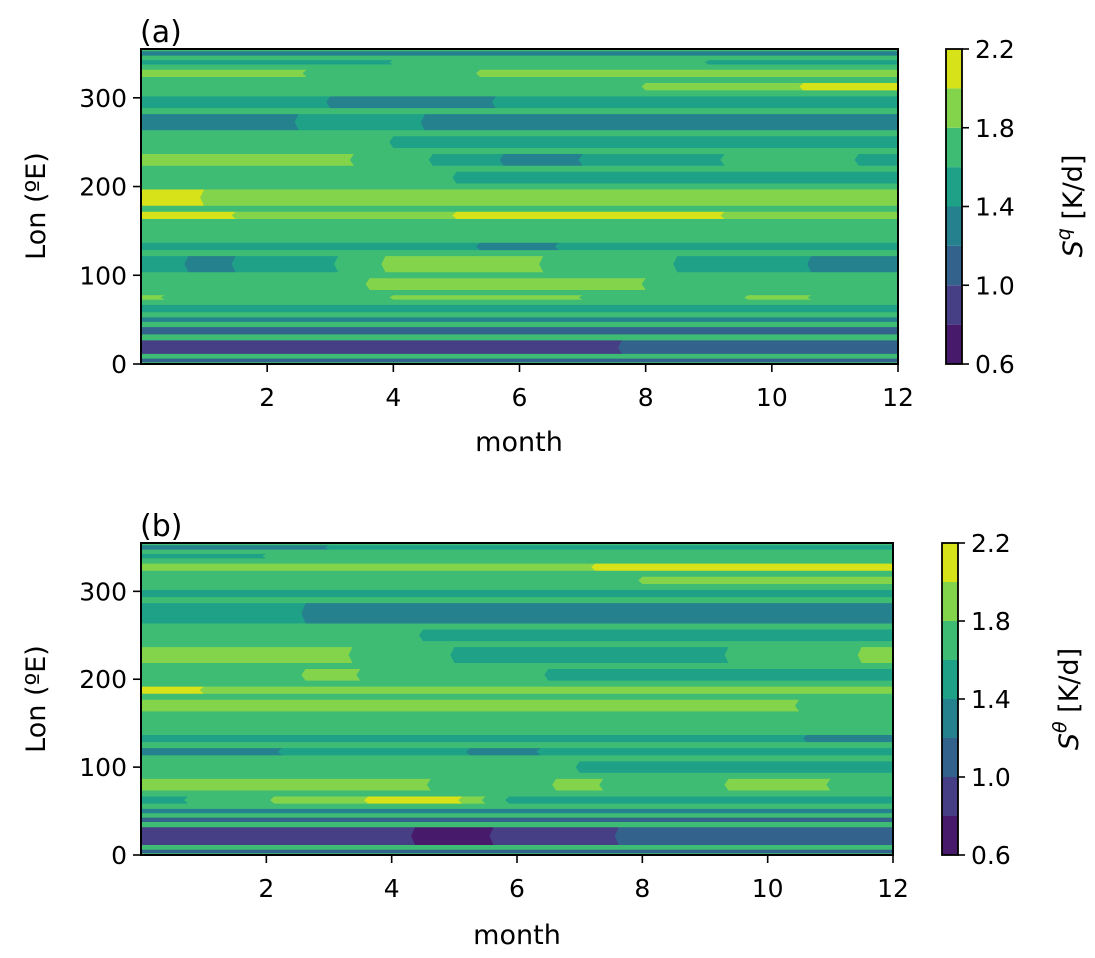 The image size is (1095, 958). Describe the element at coordinates (110, 723) in the screenshot. I see `y-axis-b: 0 100 200 300` at that location.